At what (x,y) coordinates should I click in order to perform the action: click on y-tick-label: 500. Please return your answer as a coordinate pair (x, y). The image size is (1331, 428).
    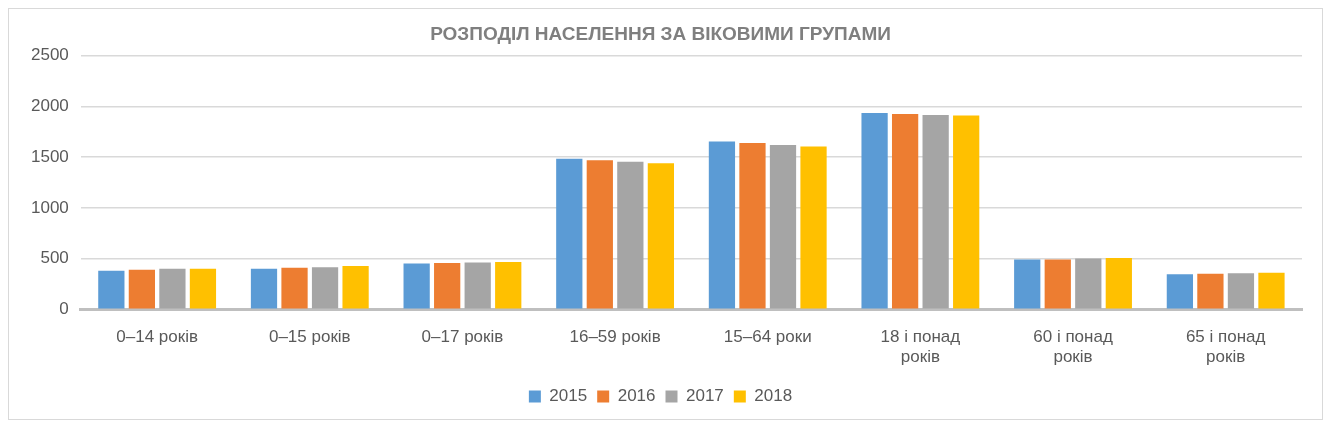
    Looking at the image, I should click on (54, 258).